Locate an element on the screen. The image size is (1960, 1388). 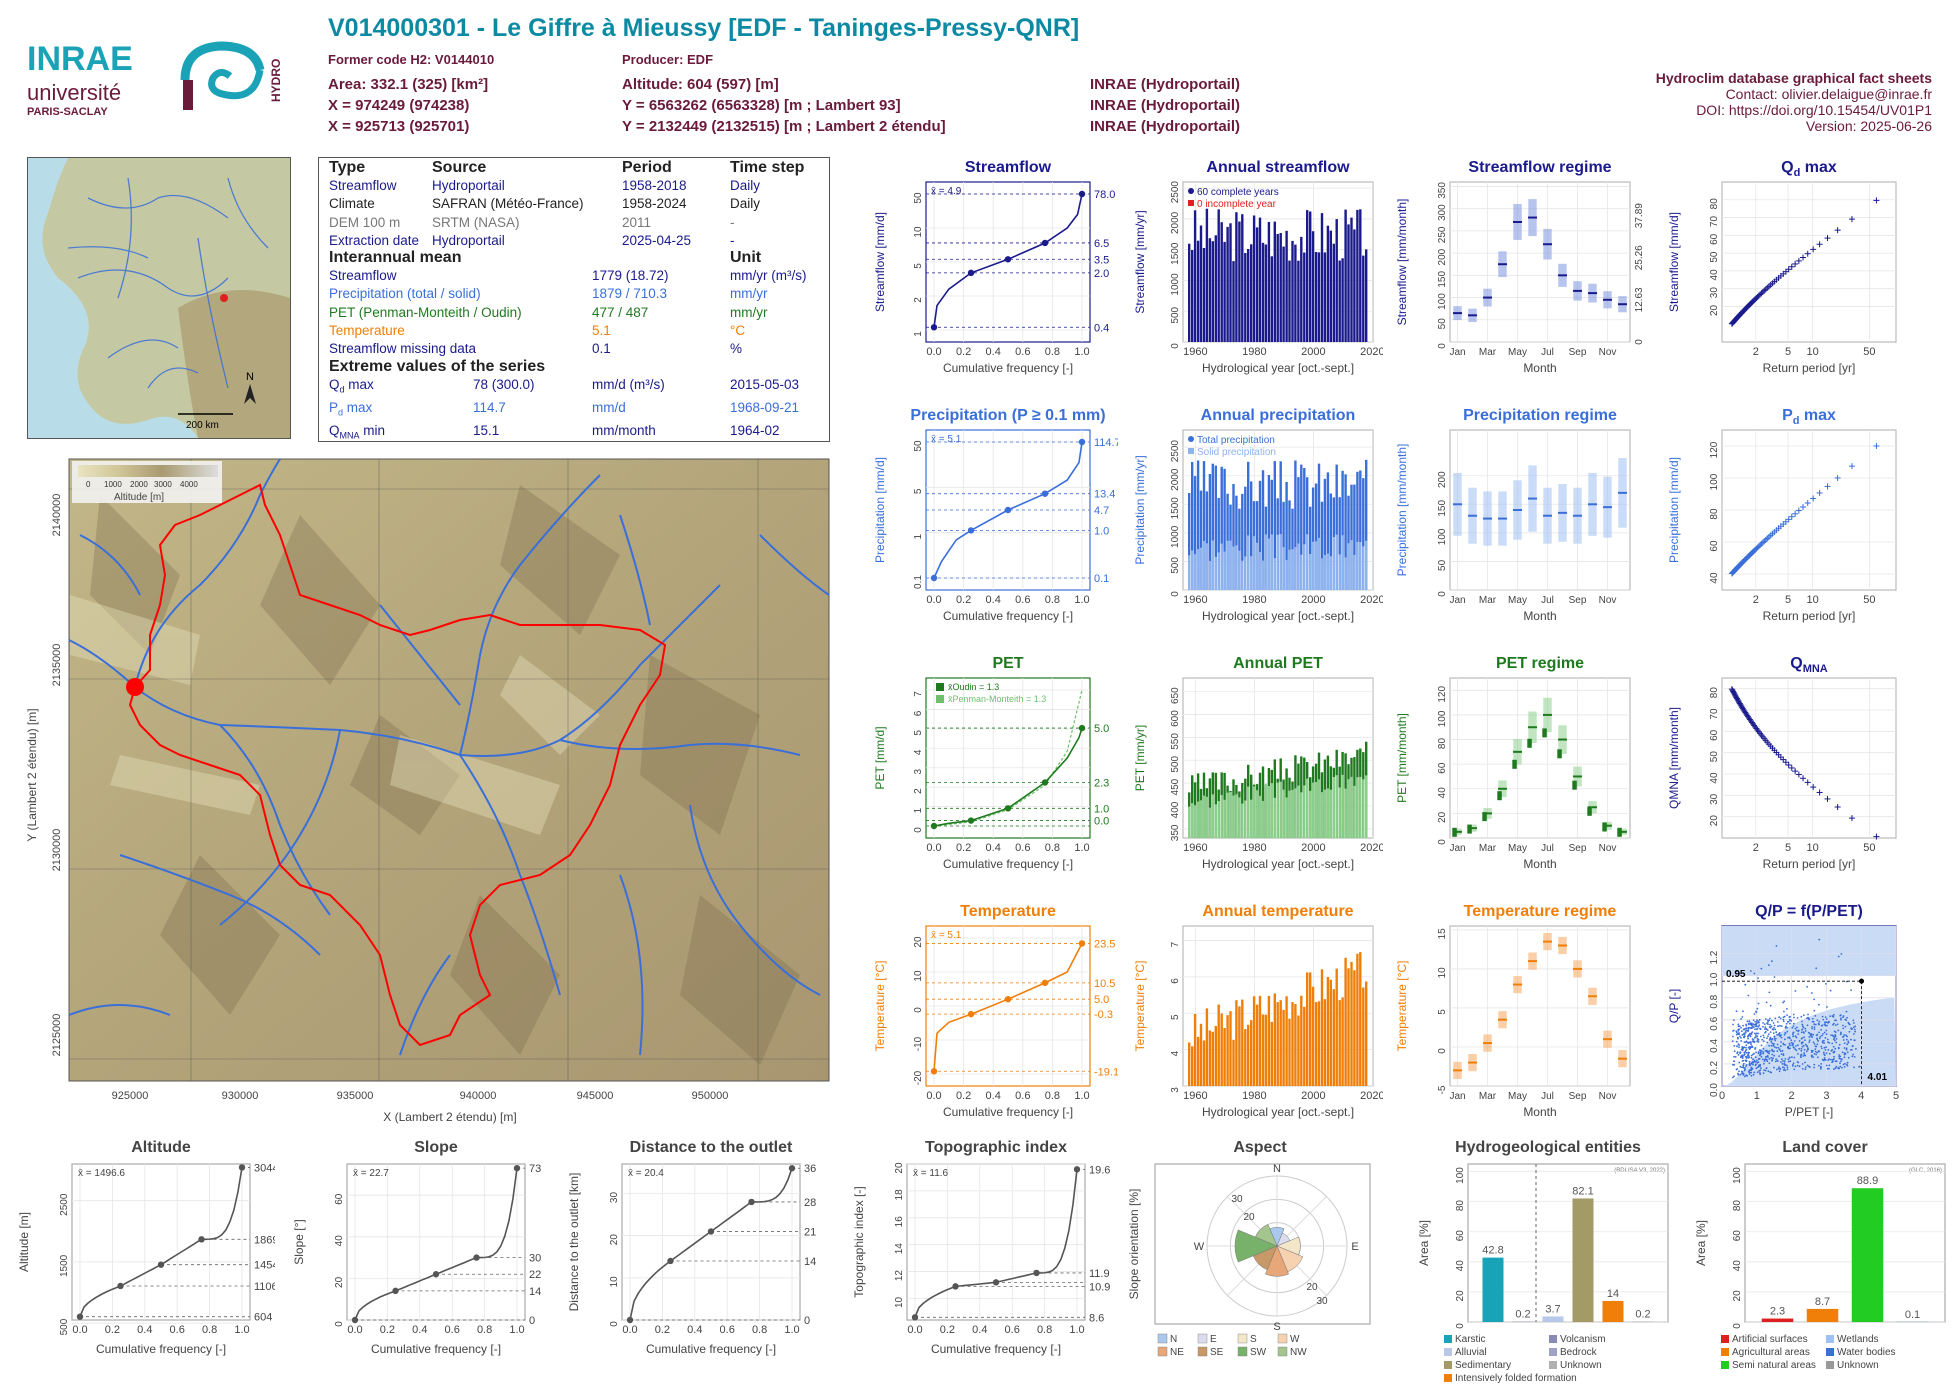
chart-title: Annual PET is located at coordinates (1278, 663).